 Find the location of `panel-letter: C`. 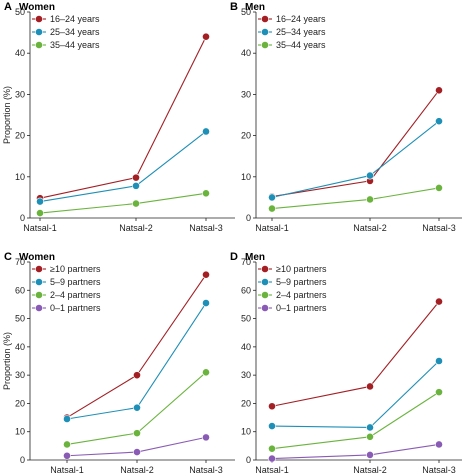

panel-letter: C is located at coordinates (8, 257).